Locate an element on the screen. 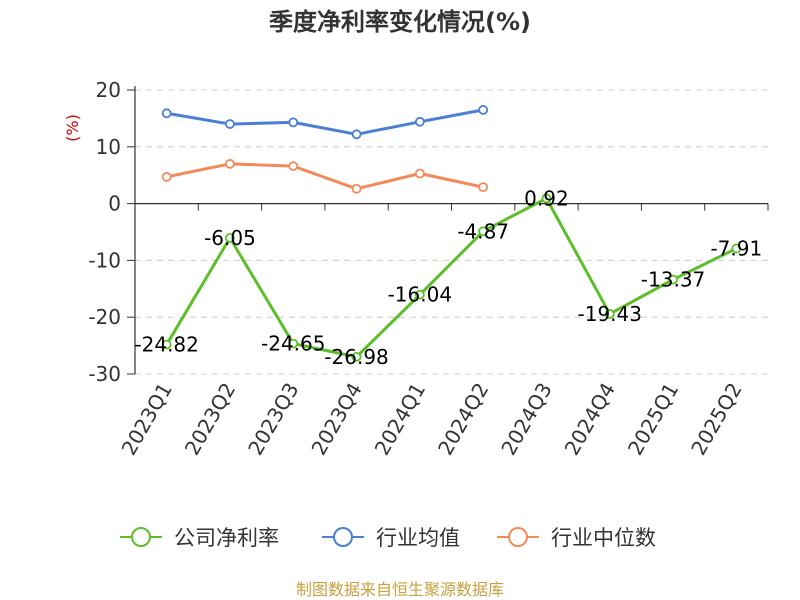  legend-item: 行业均值 is located at coordinates (391, 538).